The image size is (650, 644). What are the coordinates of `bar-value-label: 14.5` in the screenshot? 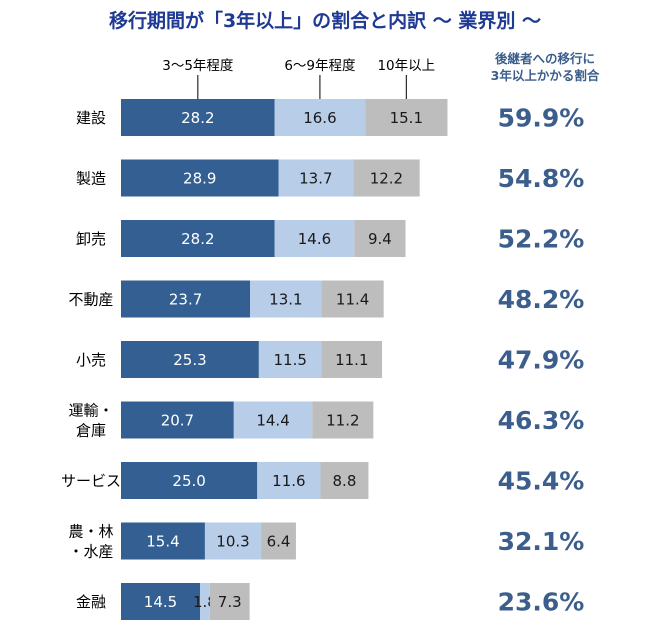 It's located at (160, 602).